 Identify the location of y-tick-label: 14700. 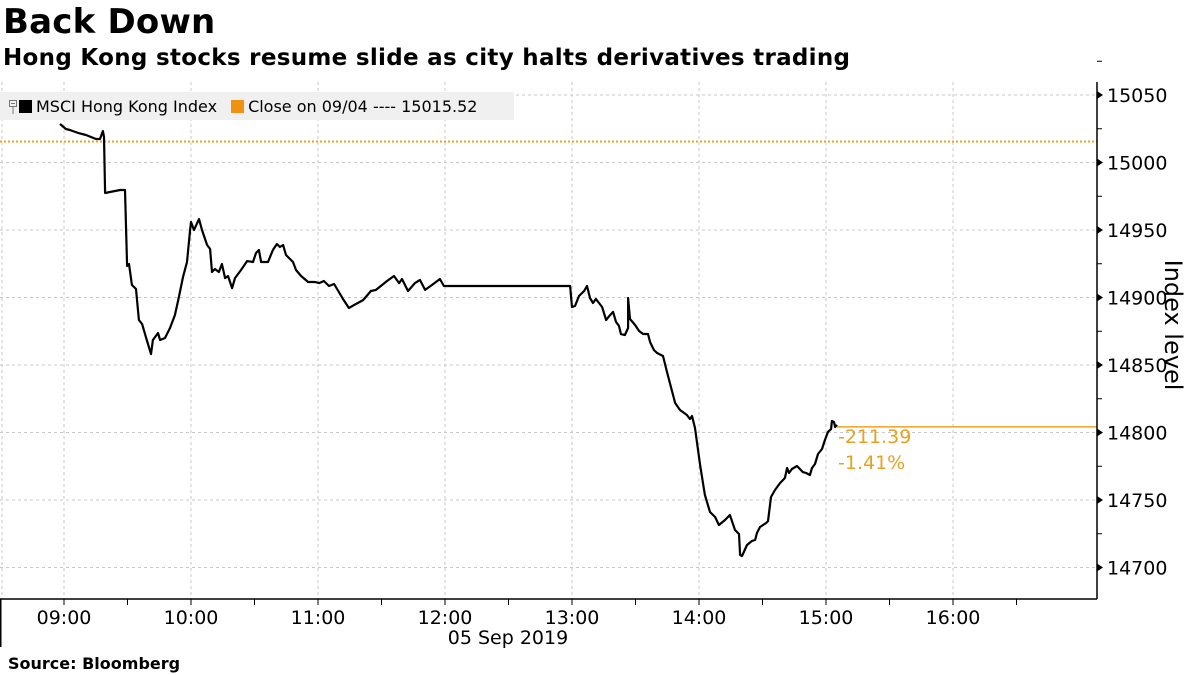
(1137, 569).